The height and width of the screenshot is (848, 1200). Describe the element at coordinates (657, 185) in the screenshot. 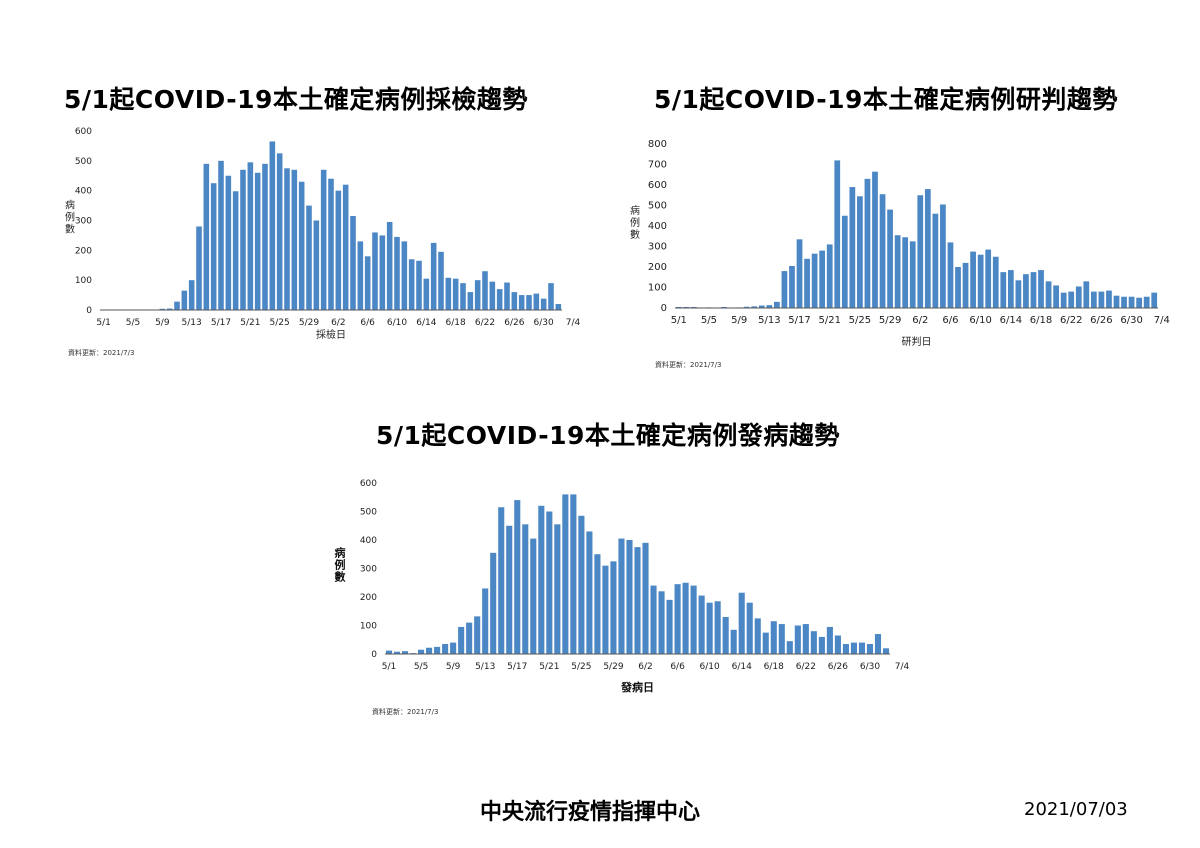

I see `y-tick-label: 600` at that location.